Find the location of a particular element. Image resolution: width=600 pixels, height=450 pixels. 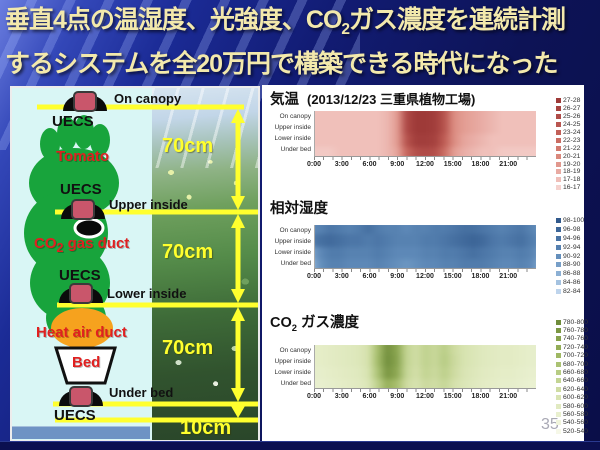

legend-item: 21-22 is located at coordinates (573, 148).